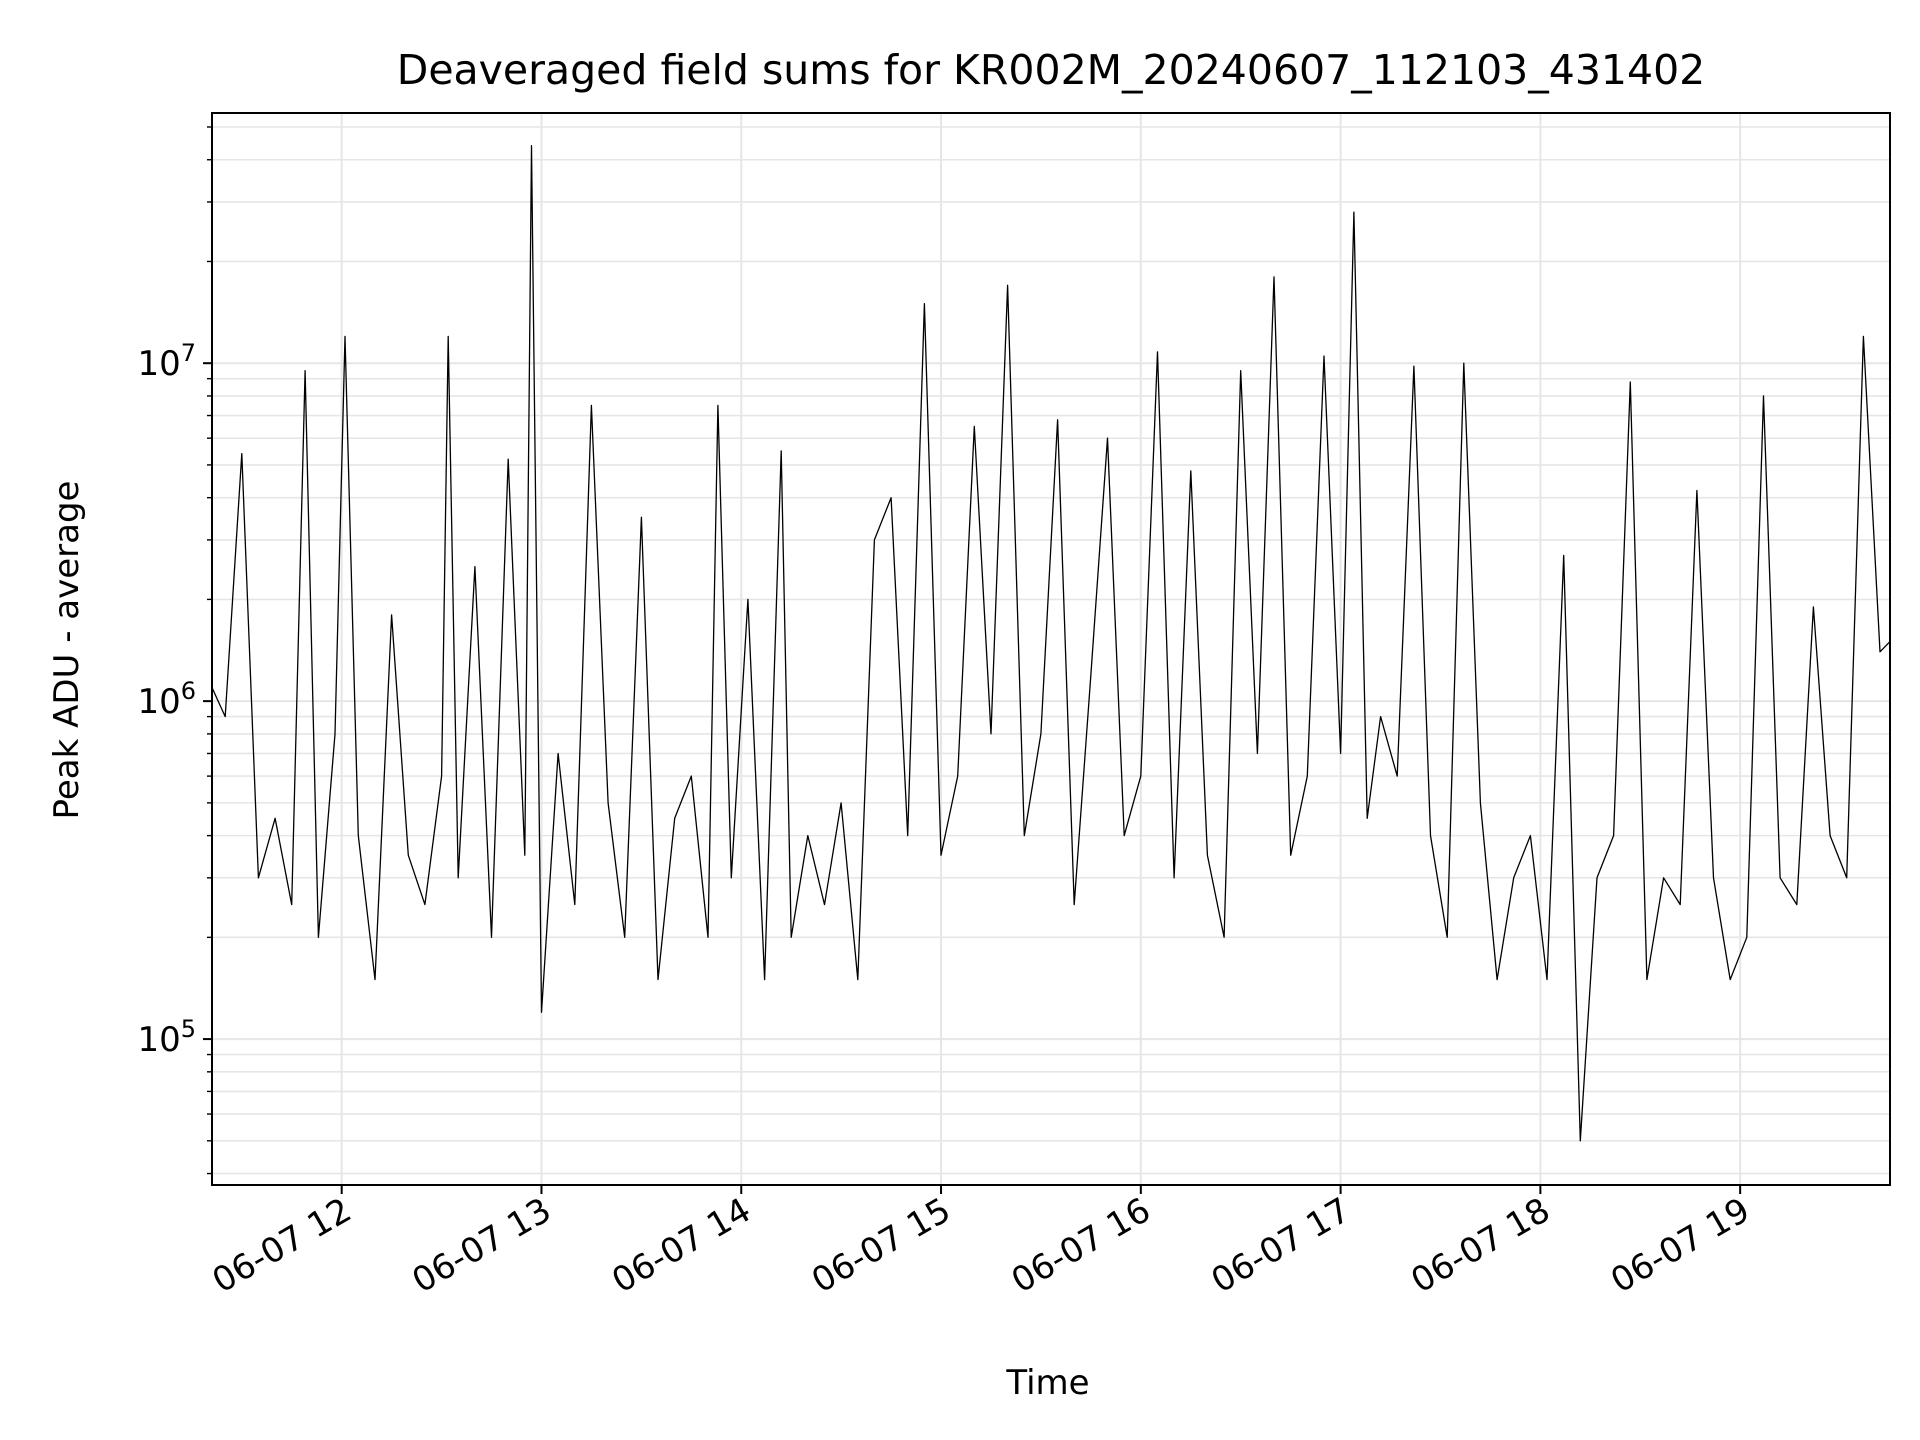 This screenshot has height=1440, width=1920. Describe the element at coordinates (166, 361) in the screenshot. I see `y-tick-label: 10⁷` at that location.